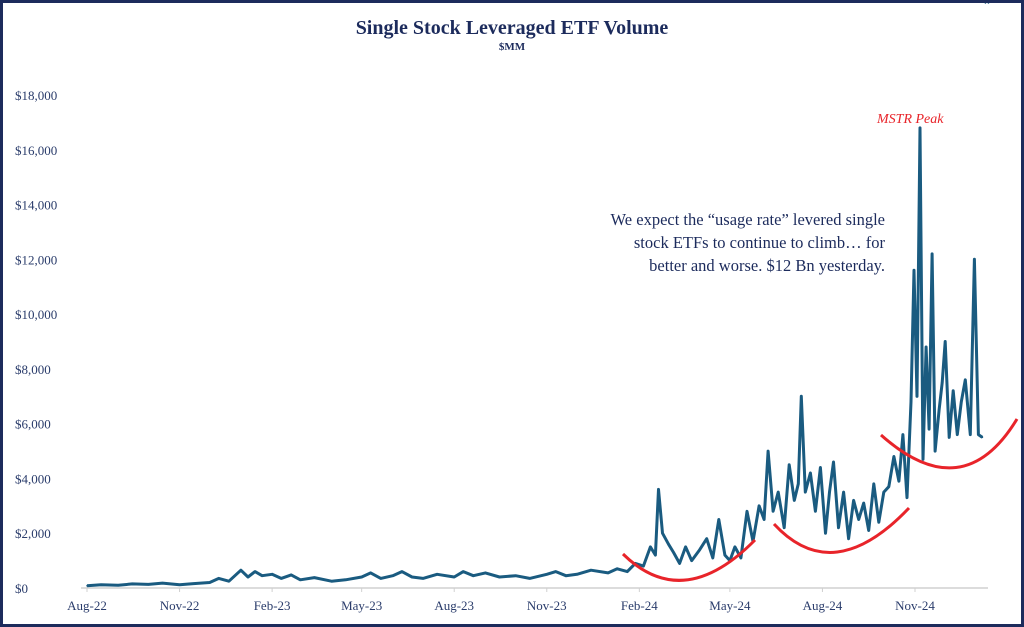 The image size is (1024, 627). What do you see at coordinates (33, 478) in the screenshot?
I see `y-tick-label: $4,000` at bounding box center [33, 478].